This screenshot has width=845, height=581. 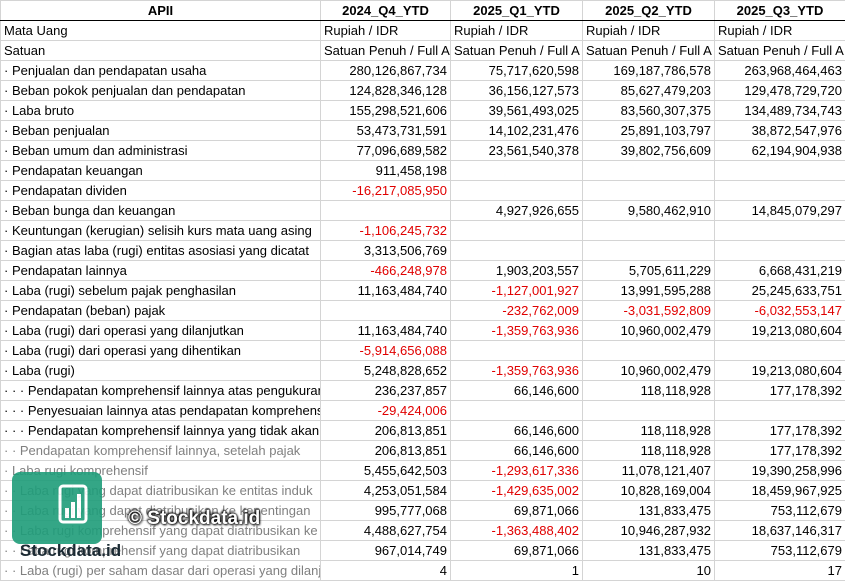 What do you see at coordinates (385, 390) in the screenshot?
I see `value-cell: 236,237,857` at bounding box center [385, 390].